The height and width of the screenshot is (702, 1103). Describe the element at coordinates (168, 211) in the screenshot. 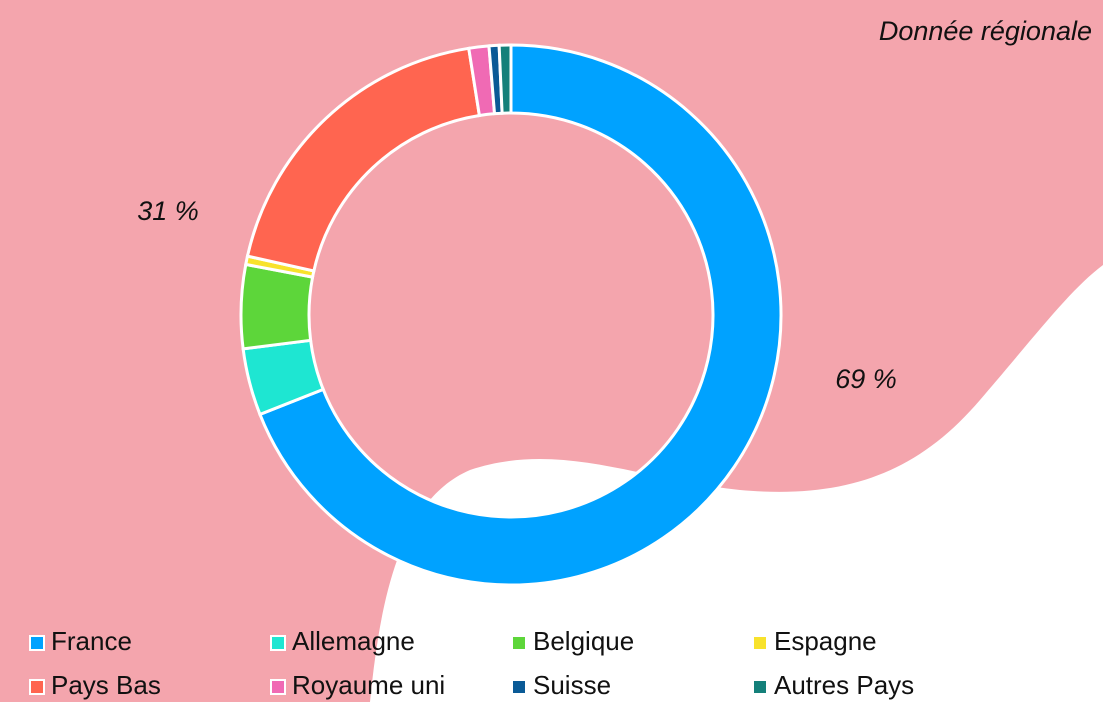

I see `annotation: 31 %` at that location.